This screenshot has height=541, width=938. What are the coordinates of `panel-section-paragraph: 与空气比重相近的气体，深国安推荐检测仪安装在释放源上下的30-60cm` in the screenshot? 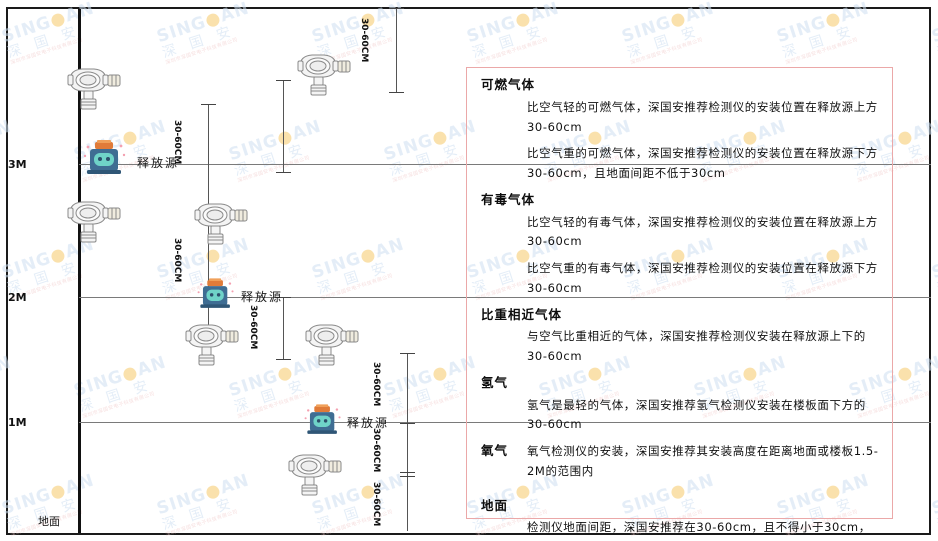 It's located at (696, 346).